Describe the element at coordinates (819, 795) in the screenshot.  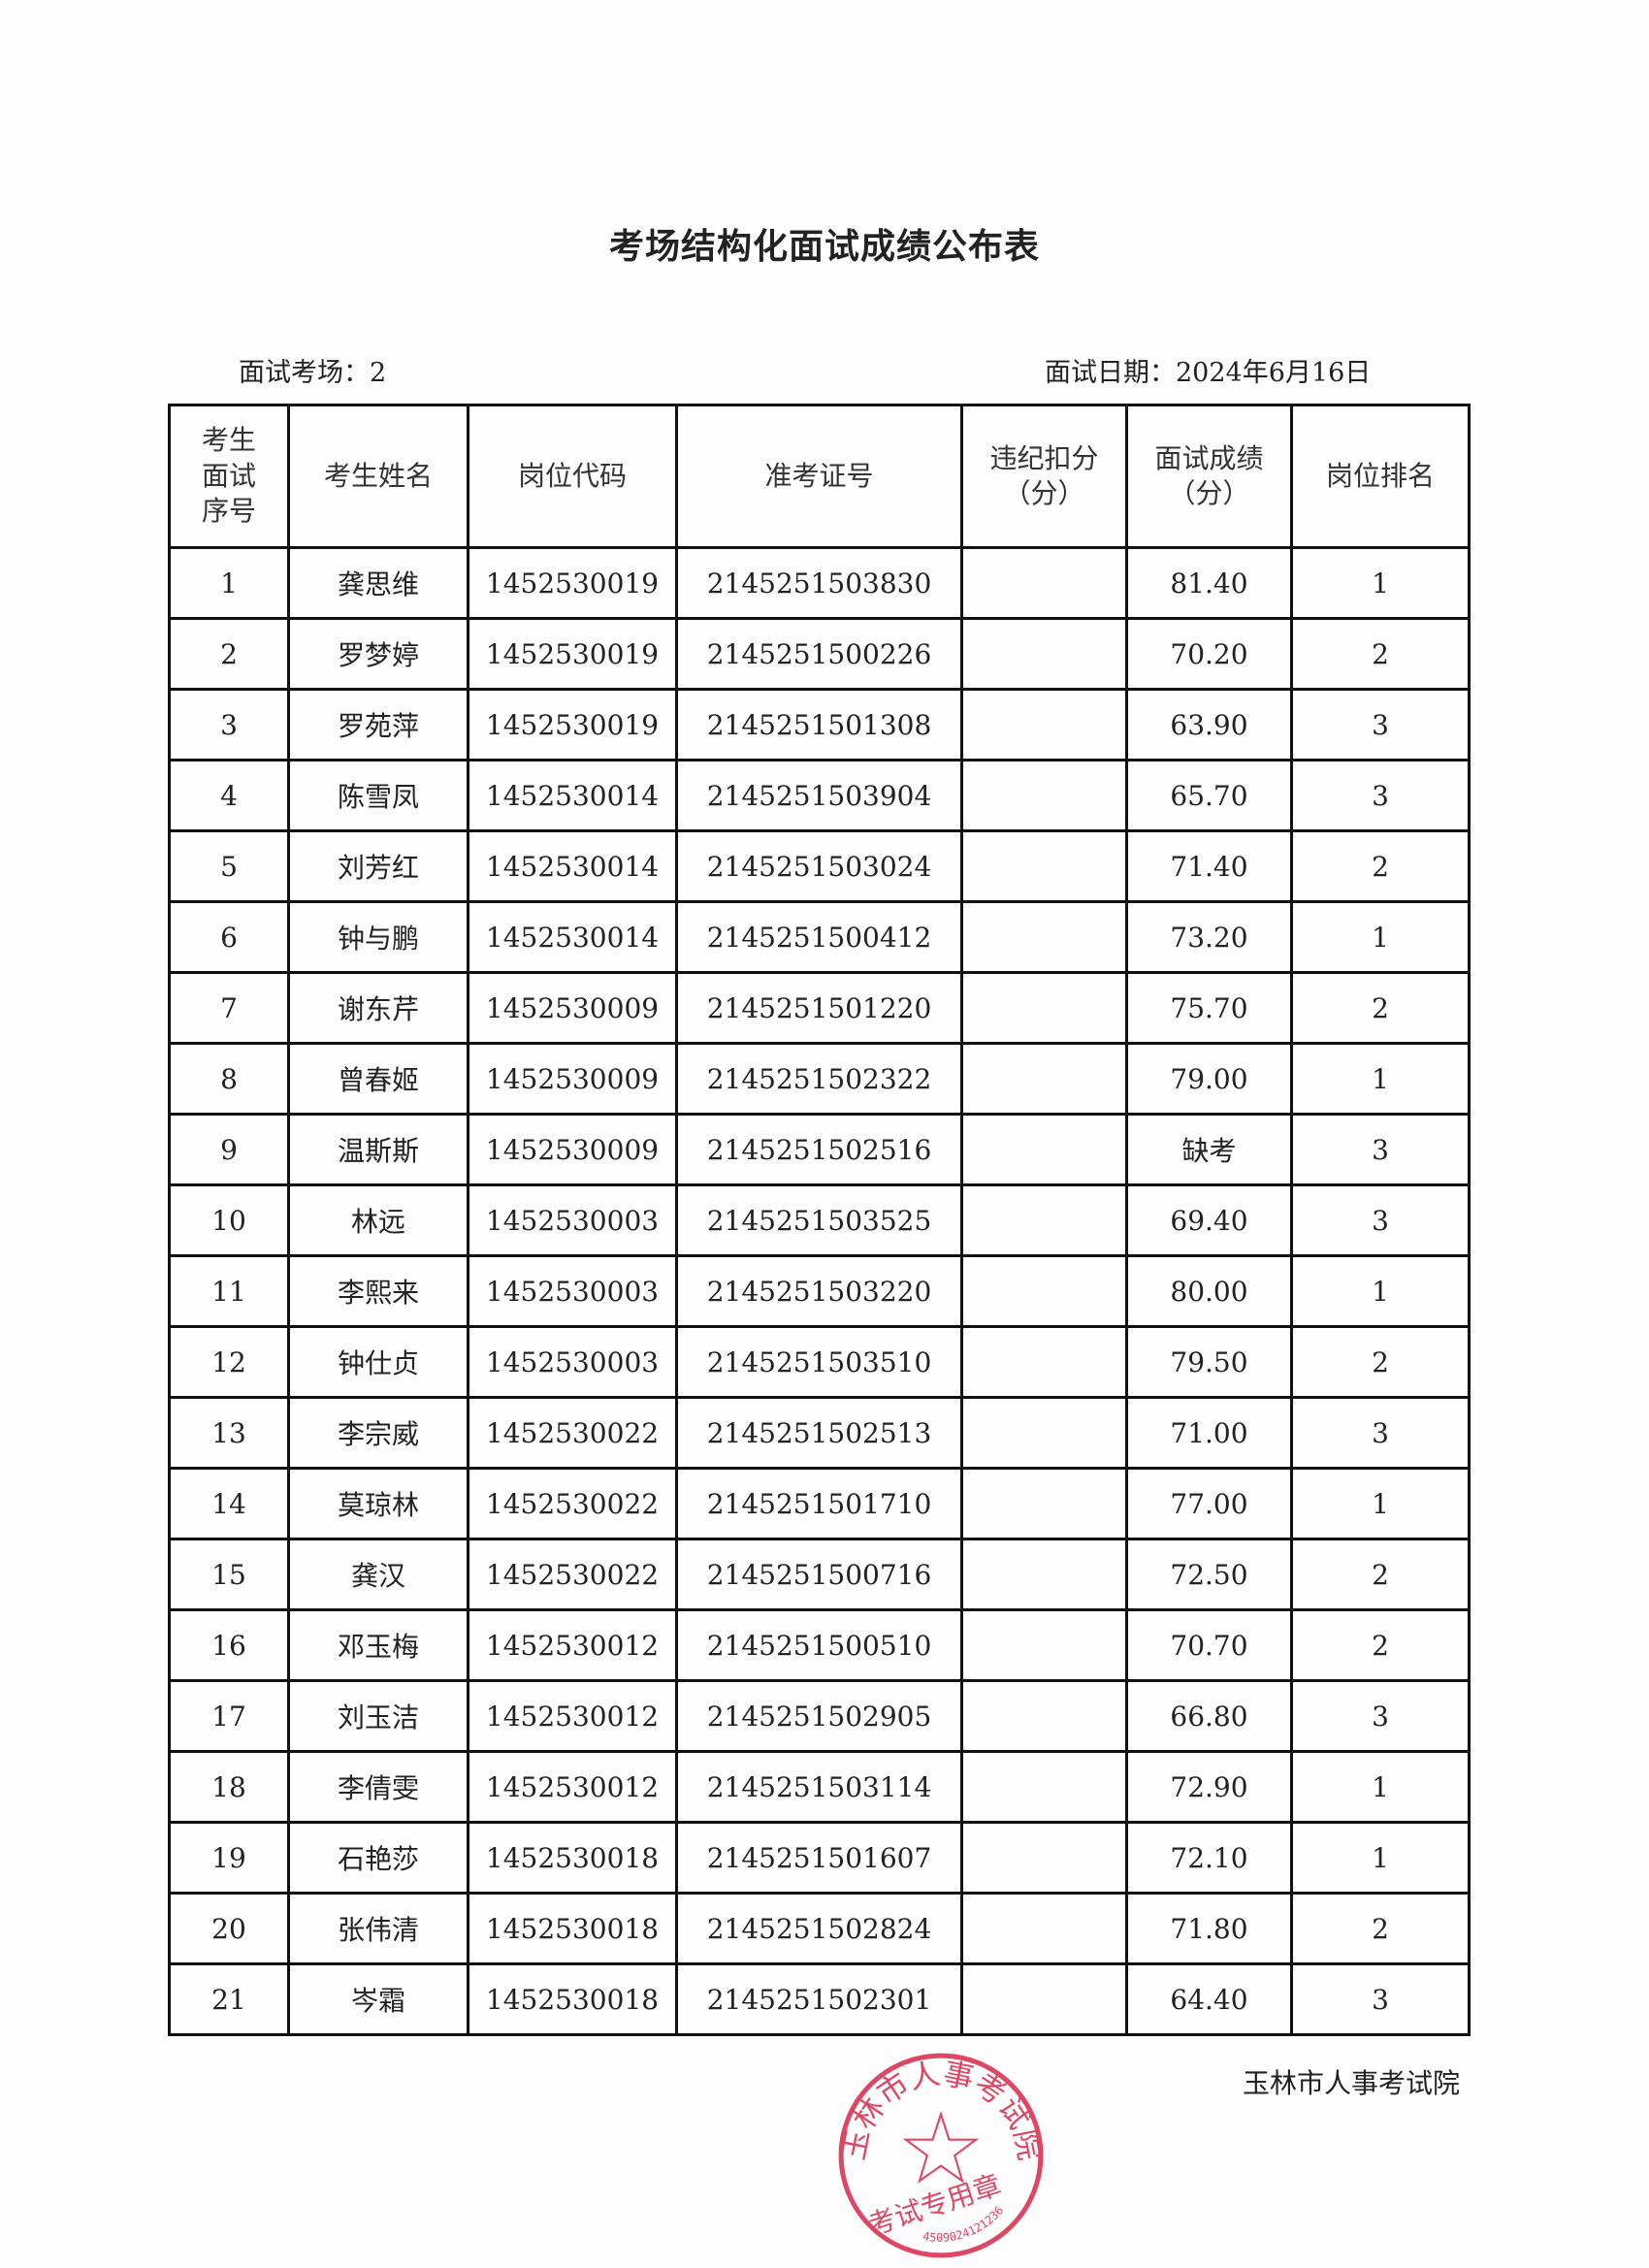
I see `cell-ticket-number: 2145251503904` at that location.